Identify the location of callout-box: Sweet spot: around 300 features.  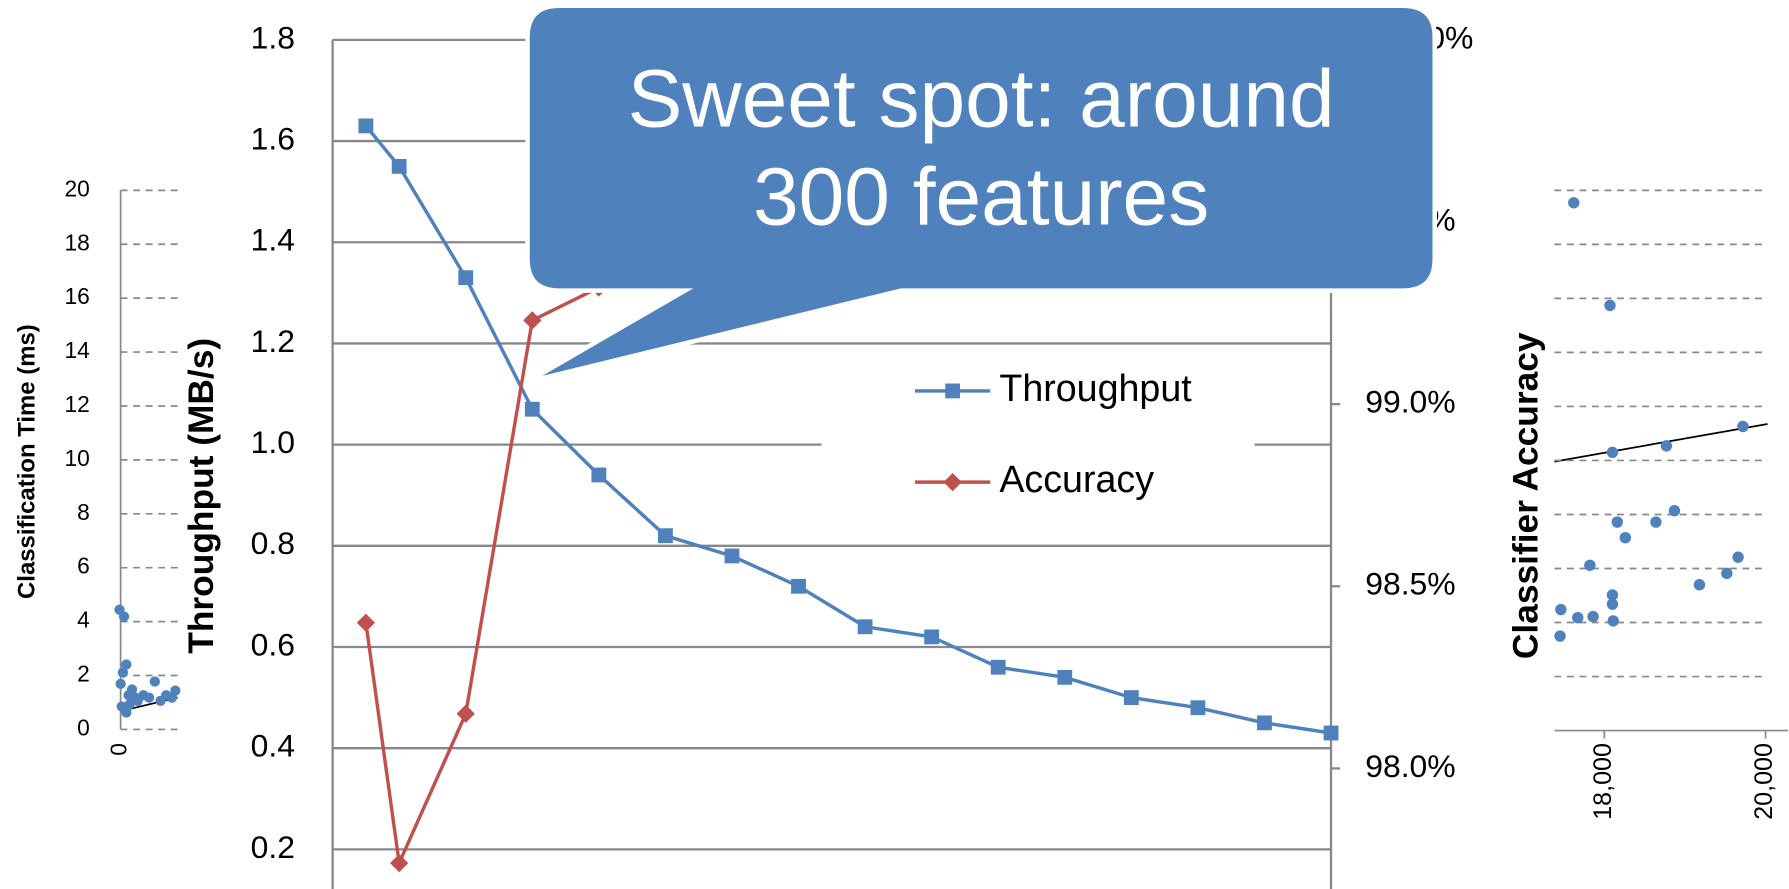
(981, 148).